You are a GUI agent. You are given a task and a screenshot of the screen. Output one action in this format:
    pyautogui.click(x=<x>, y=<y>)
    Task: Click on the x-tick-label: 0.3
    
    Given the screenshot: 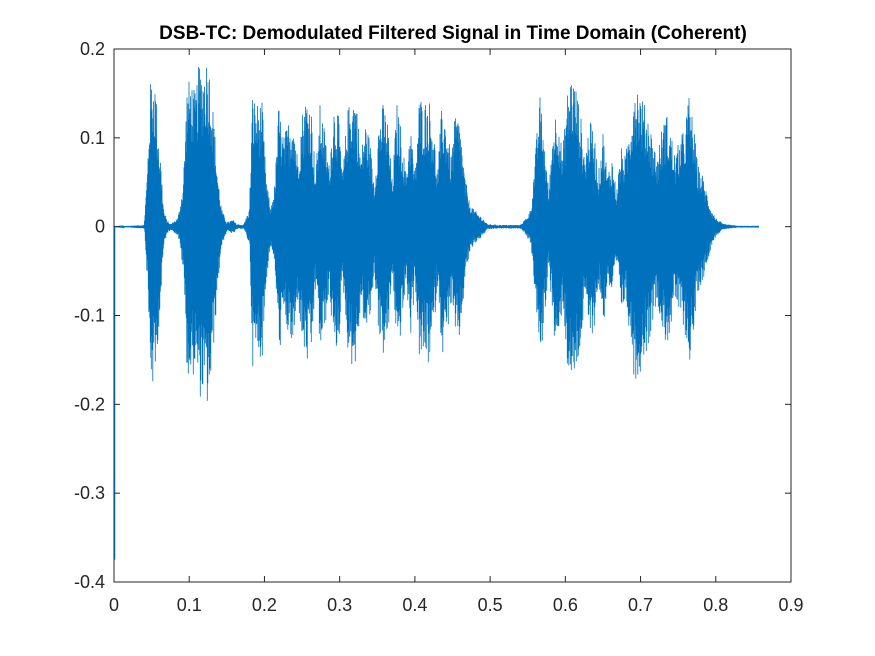 What is the action you would take?
    pyautogui.click(x=339, y=605)
    